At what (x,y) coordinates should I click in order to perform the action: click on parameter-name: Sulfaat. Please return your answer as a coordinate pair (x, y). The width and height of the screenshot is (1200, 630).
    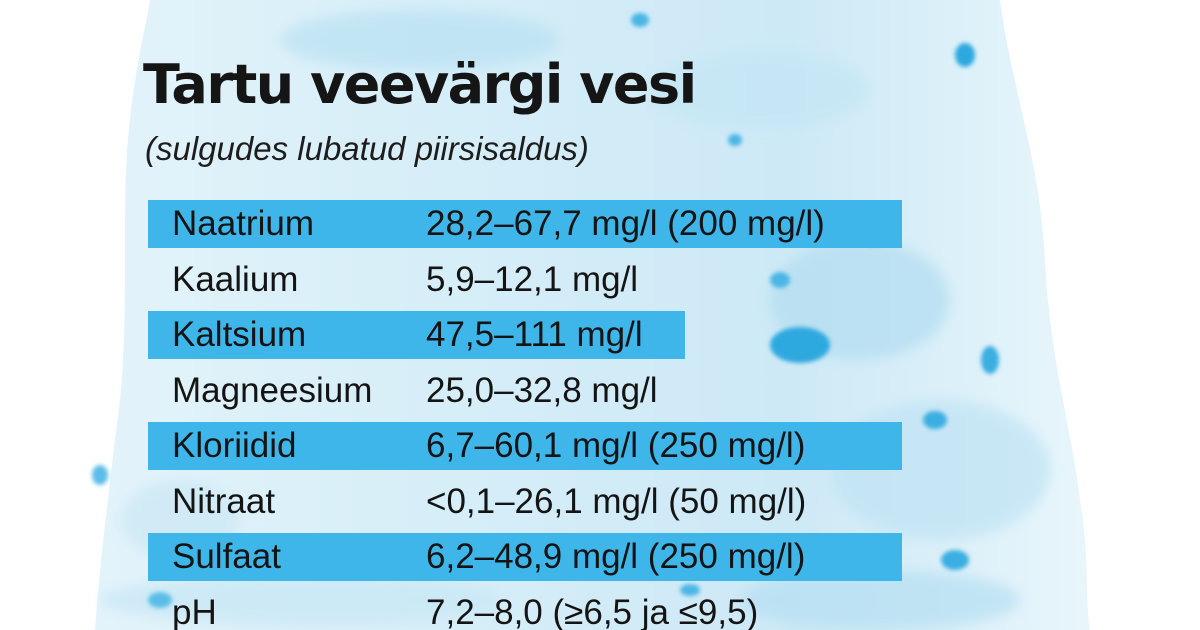
    Looking at the image, I should click on (226, 556).